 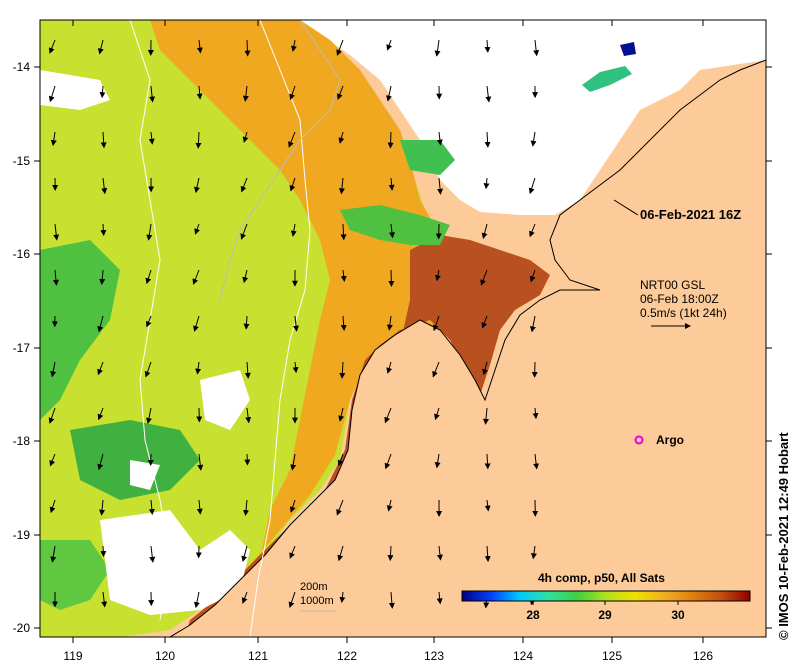 What do you see at coordinates (639, 440) in the screenshot?
I see `argo-marker` at bounding box center [639, 440].